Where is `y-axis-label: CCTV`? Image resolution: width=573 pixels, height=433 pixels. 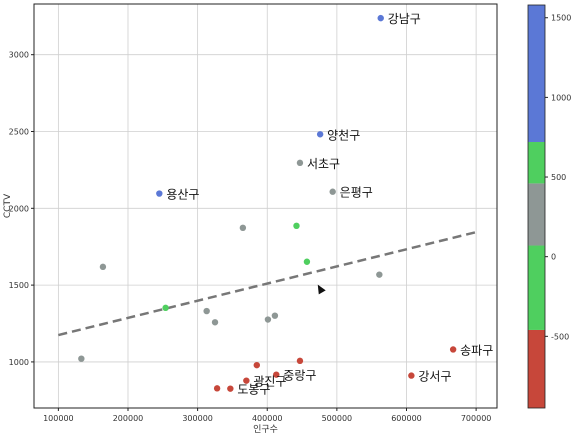
y-axis-label: CCTV is located at coordinates (8, 205).